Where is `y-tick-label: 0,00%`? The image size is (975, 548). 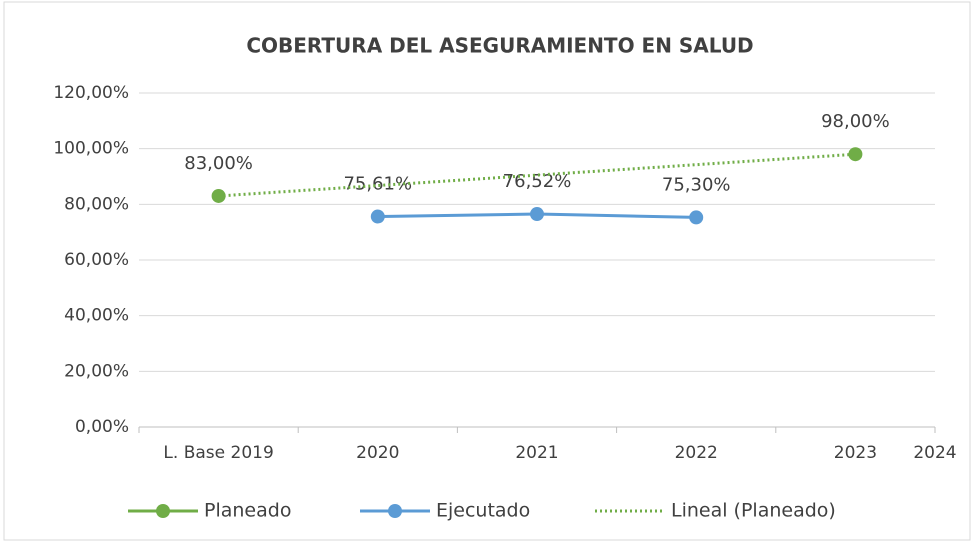 y-tick-label: 0,00% is located at coordinates (102, 427).